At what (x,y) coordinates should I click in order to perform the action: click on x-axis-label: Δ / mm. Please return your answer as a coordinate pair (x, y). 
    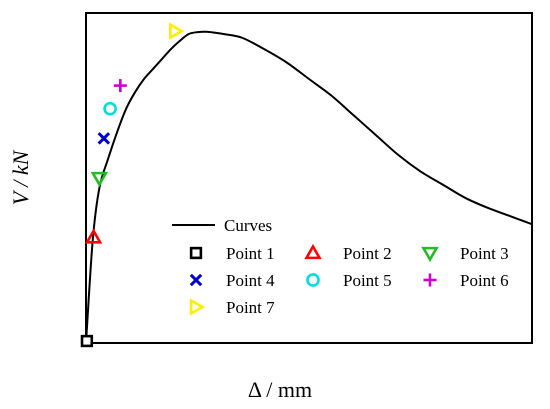
    Looking at the image, I should click on (280, 389).